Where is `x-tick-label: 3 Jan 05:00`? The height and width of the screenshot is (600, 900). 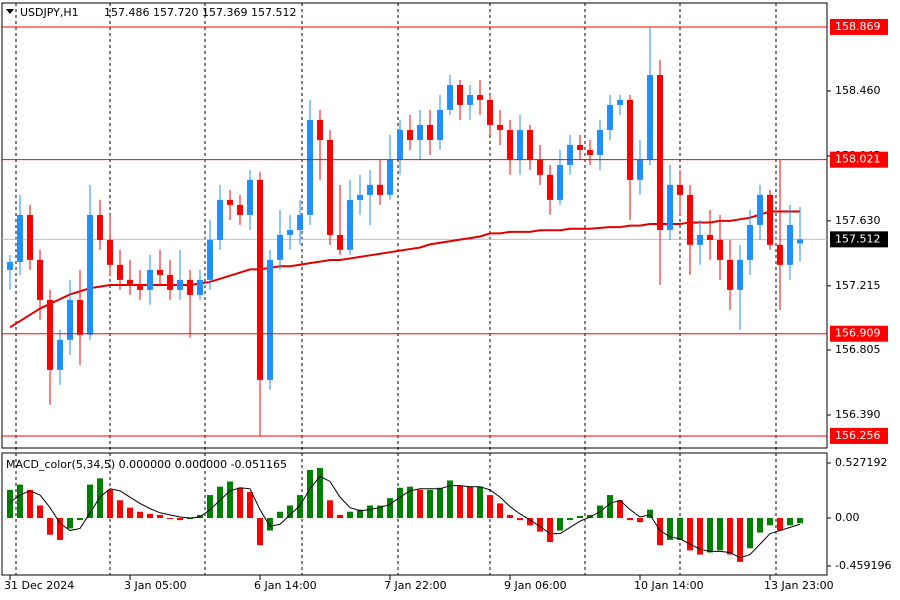 x-tick-label: 3 Jan 05:00 is located at coordinates (155, 585).